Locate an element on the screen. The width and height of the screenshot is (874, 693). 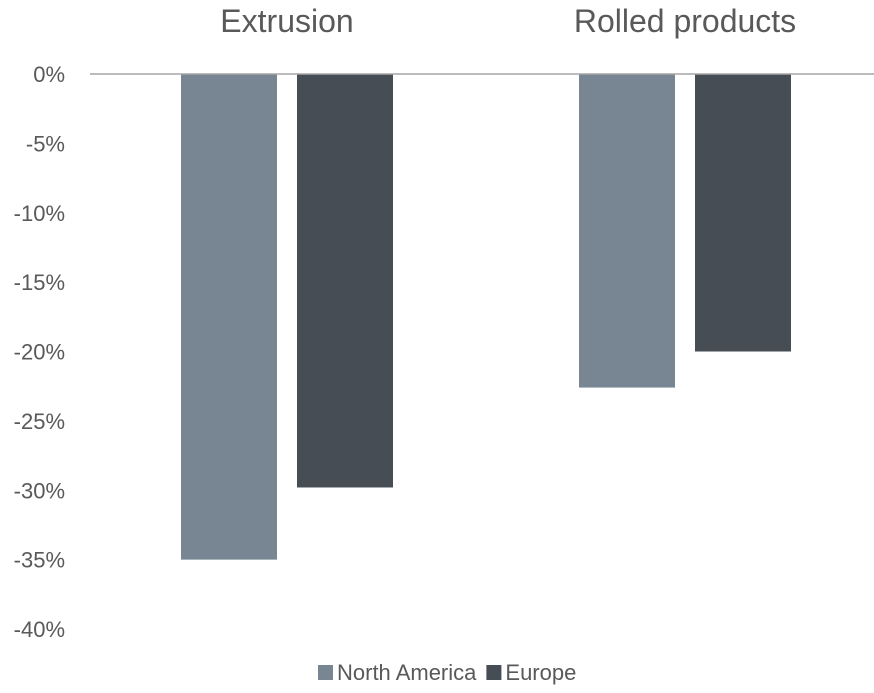
legend: North America Europe is located at coordinates (447, 672).